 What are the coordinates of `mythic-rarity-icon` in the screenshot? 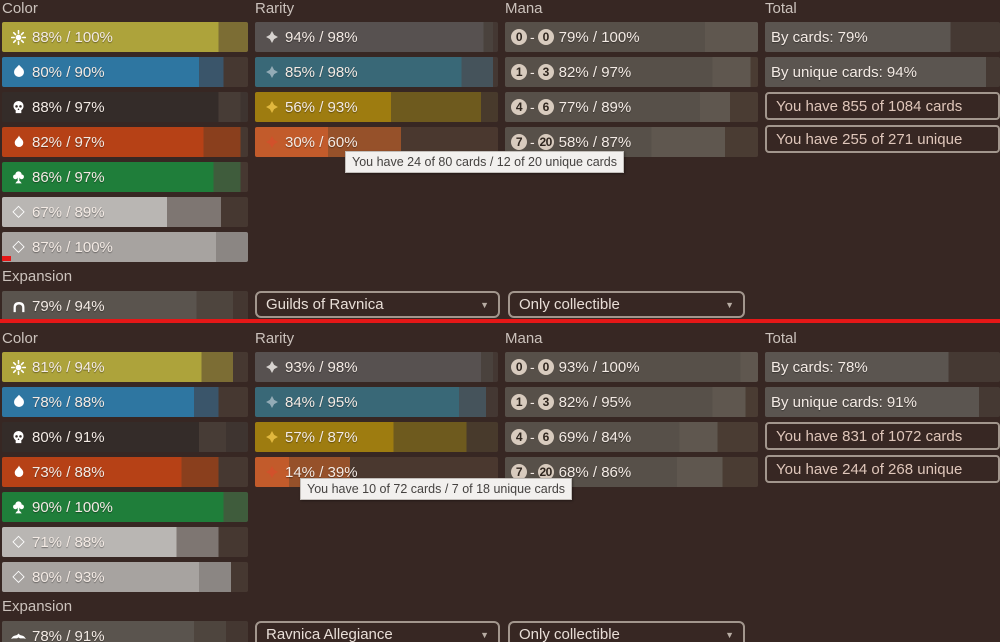 It's located at (271, 142).